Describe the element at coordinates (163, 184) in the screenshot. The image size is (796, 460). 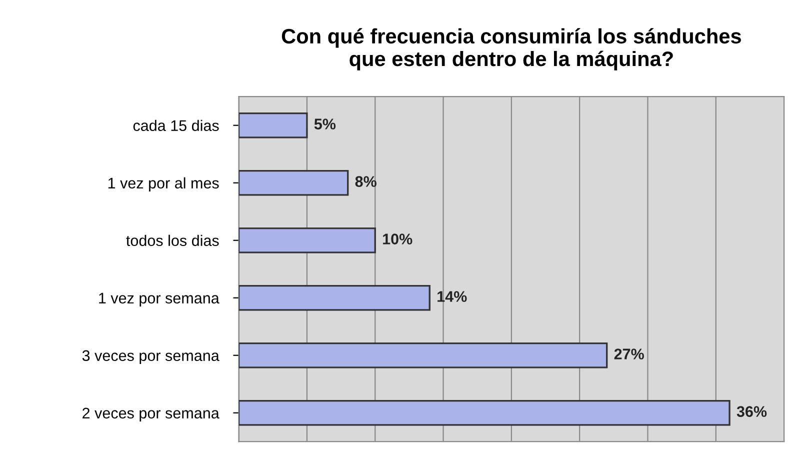
I see `y-tick-label: 1 vez por al mes` at that location.